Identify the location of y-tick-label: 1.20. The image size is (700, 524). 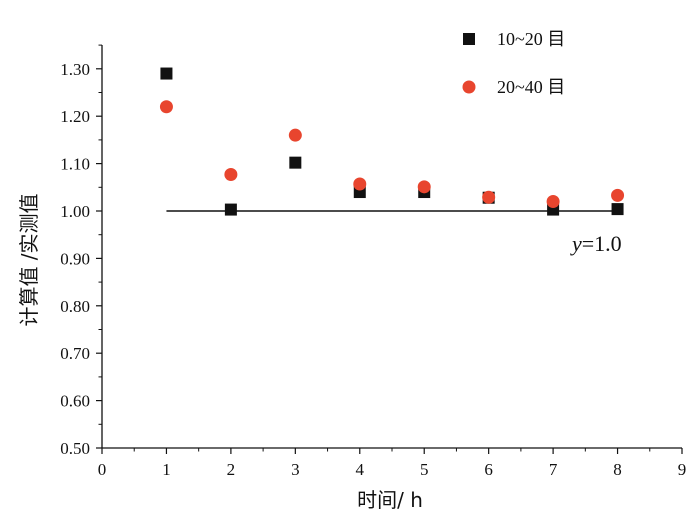
(75, 116).